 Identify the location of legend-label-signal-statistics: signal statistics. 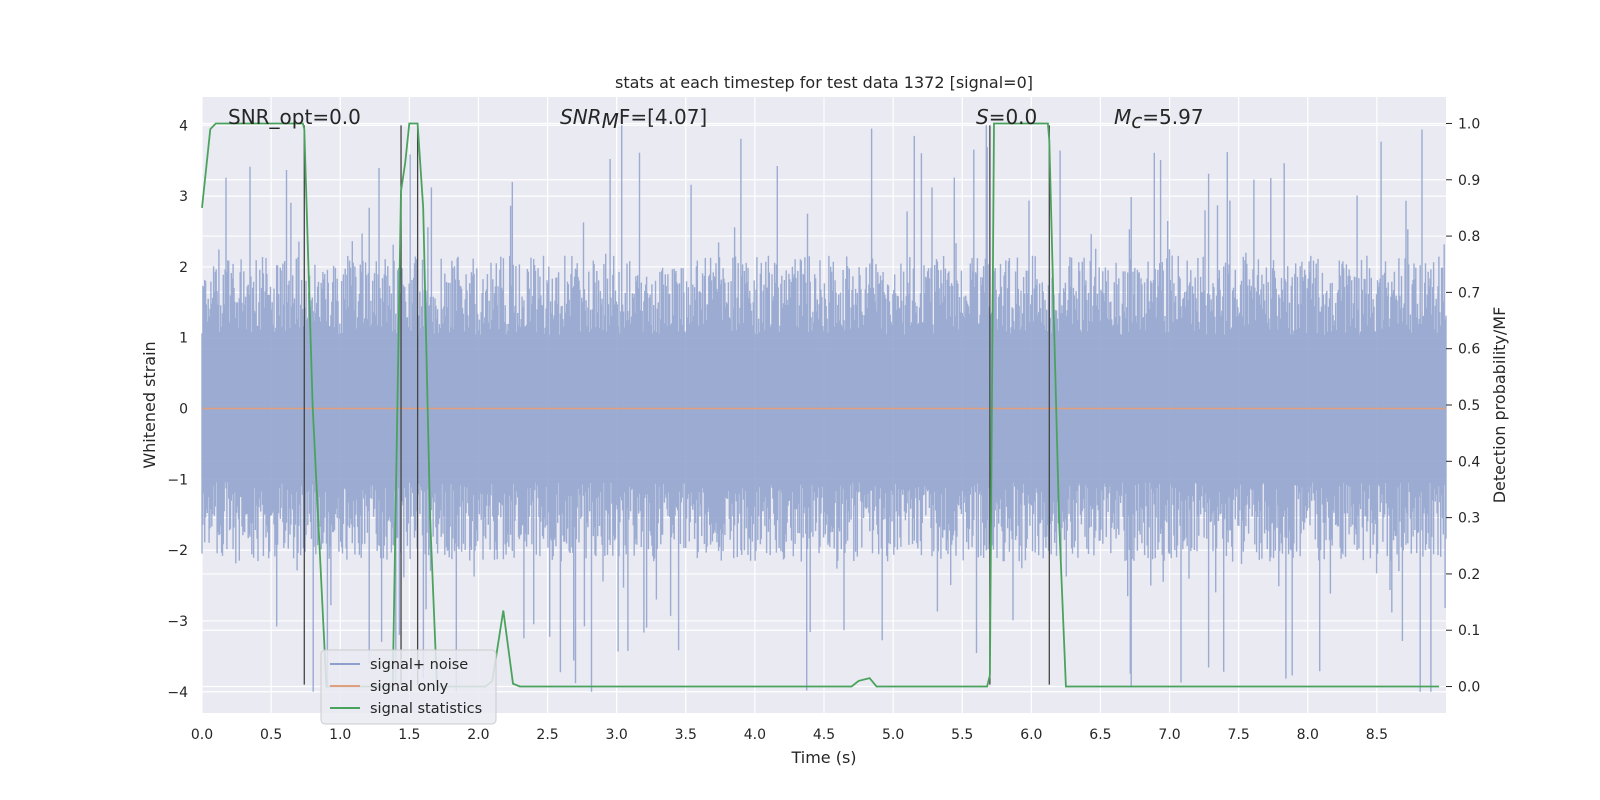
(426, 709).